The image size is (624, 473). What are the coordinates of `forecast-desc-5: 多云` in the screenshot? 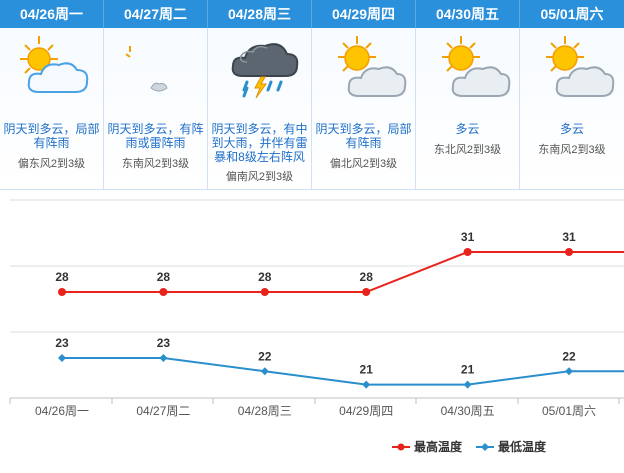 It's located at (571, 129).